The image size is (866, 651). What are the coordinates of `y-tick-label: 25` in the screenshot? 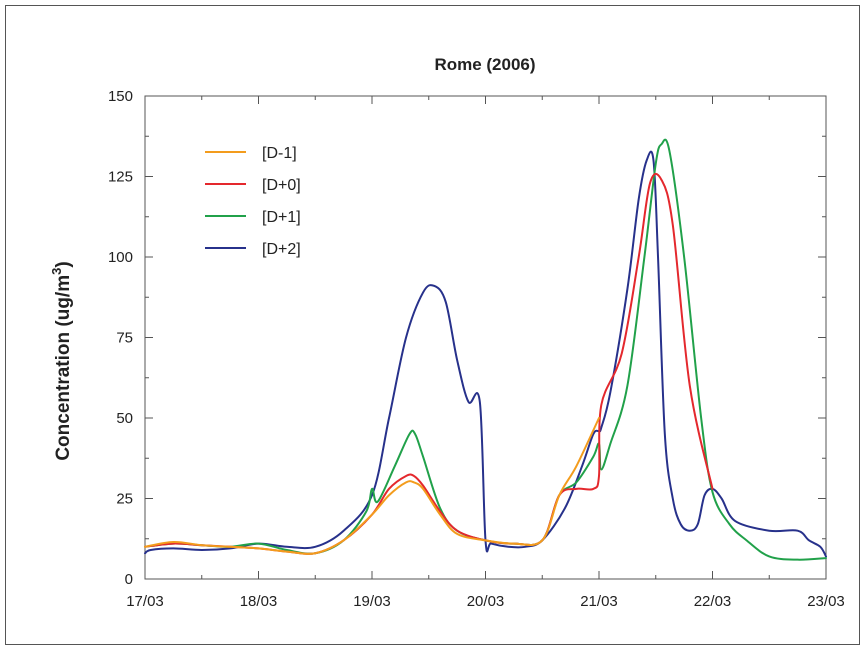 It's located at (124, 499).